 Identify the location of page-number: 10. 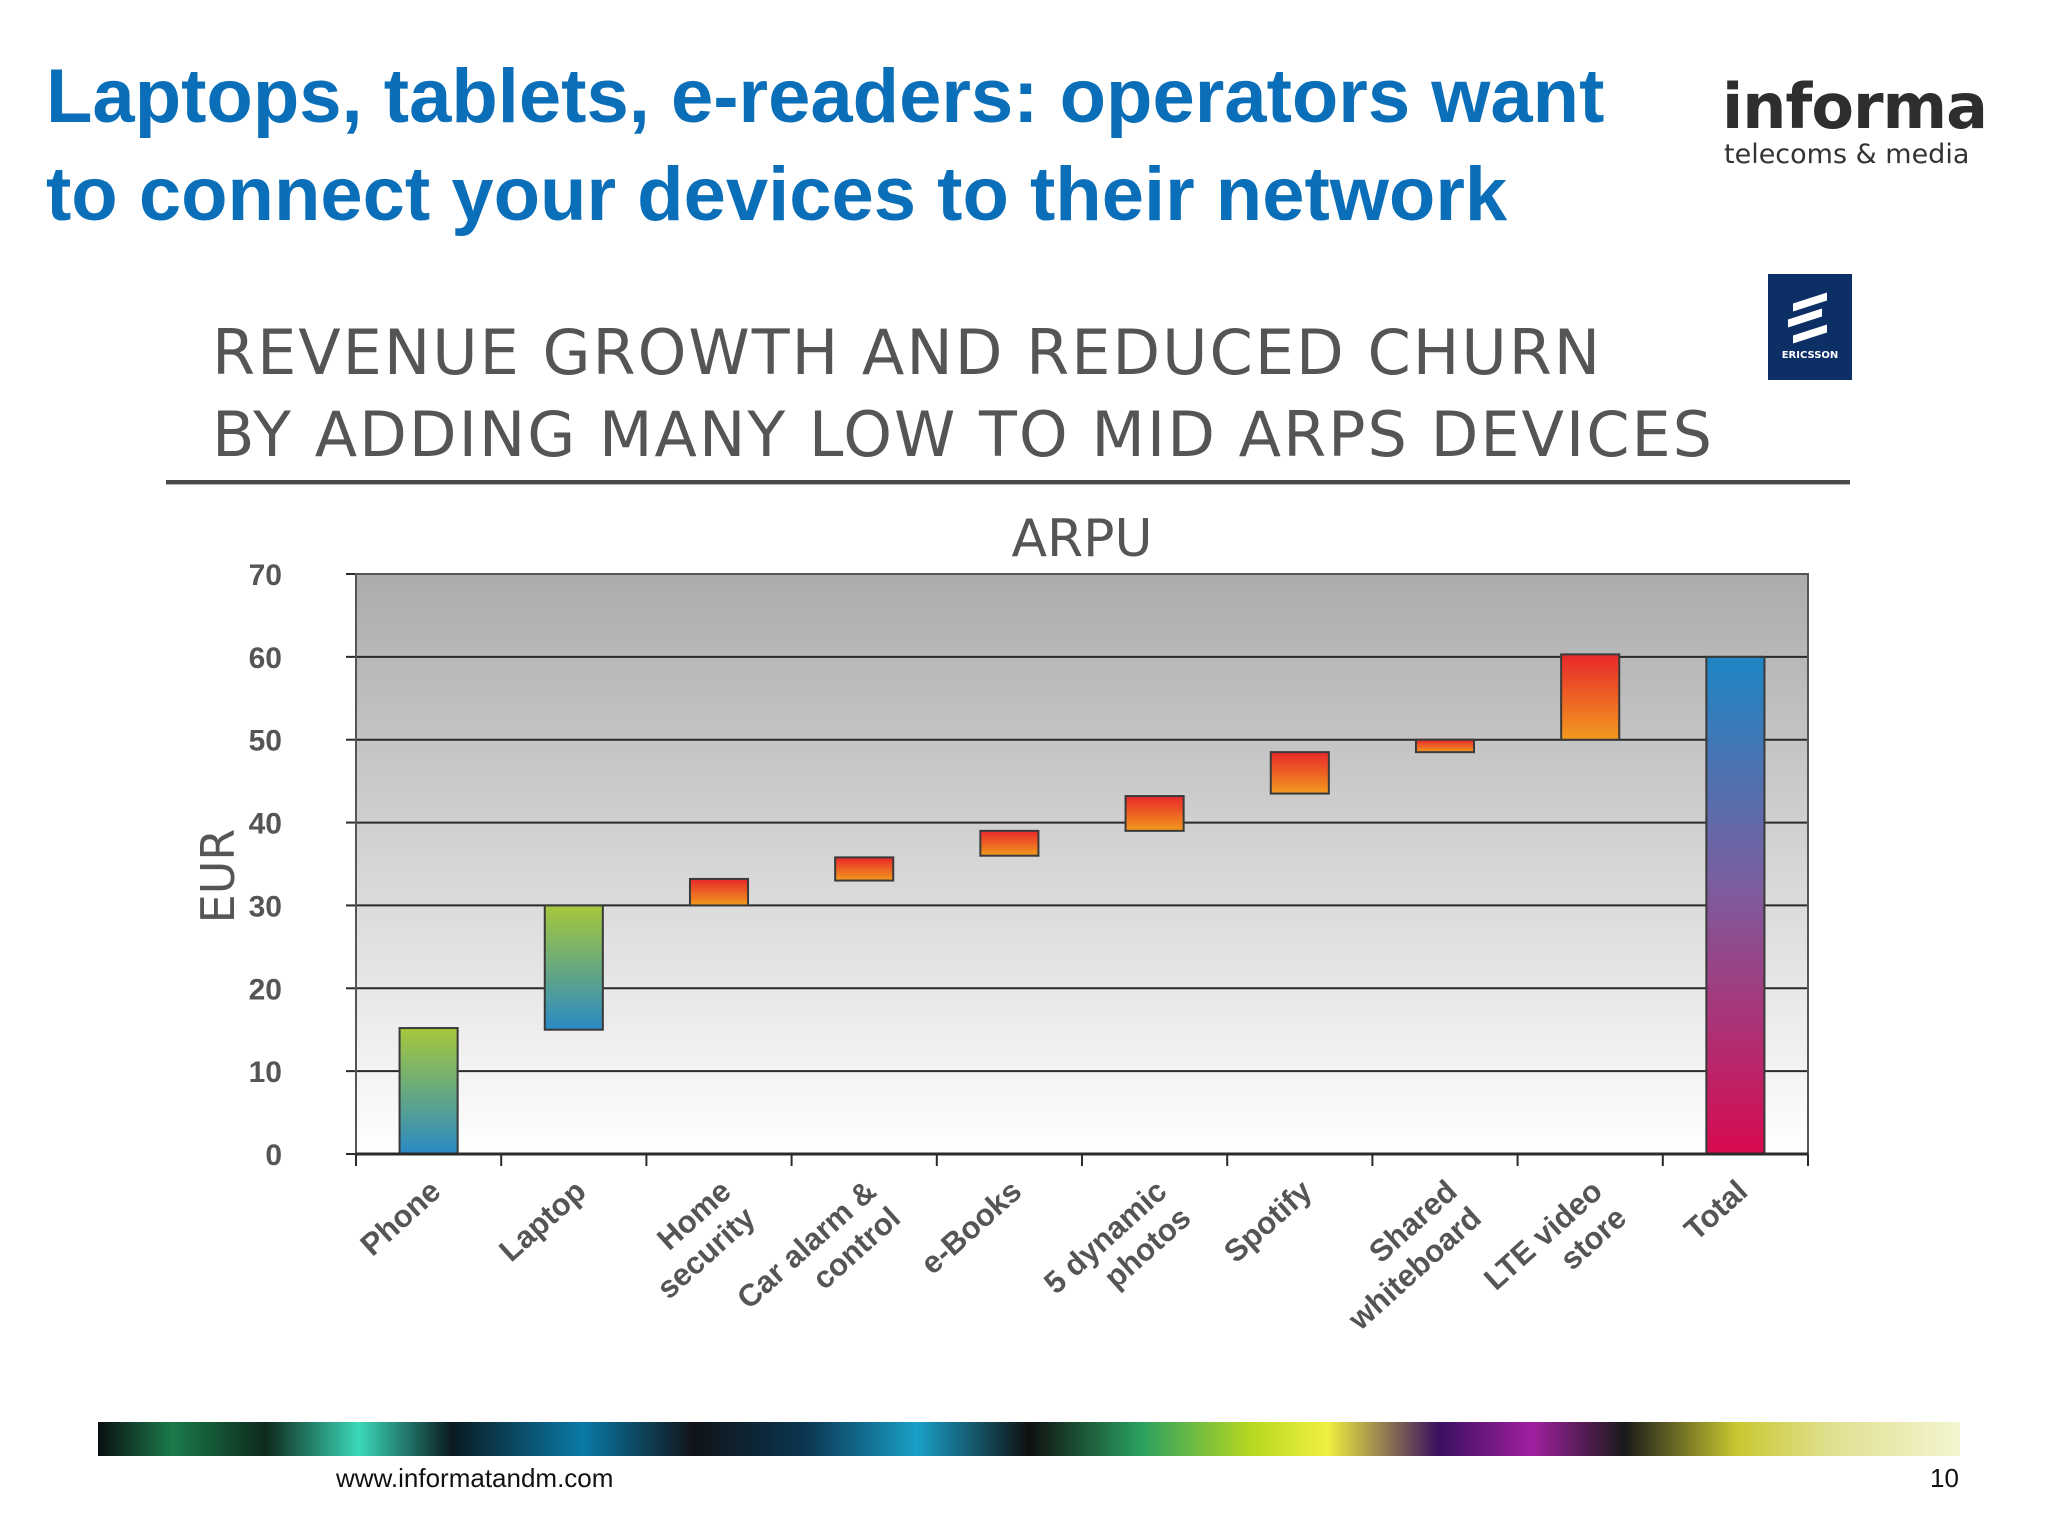
(1944, 1478).